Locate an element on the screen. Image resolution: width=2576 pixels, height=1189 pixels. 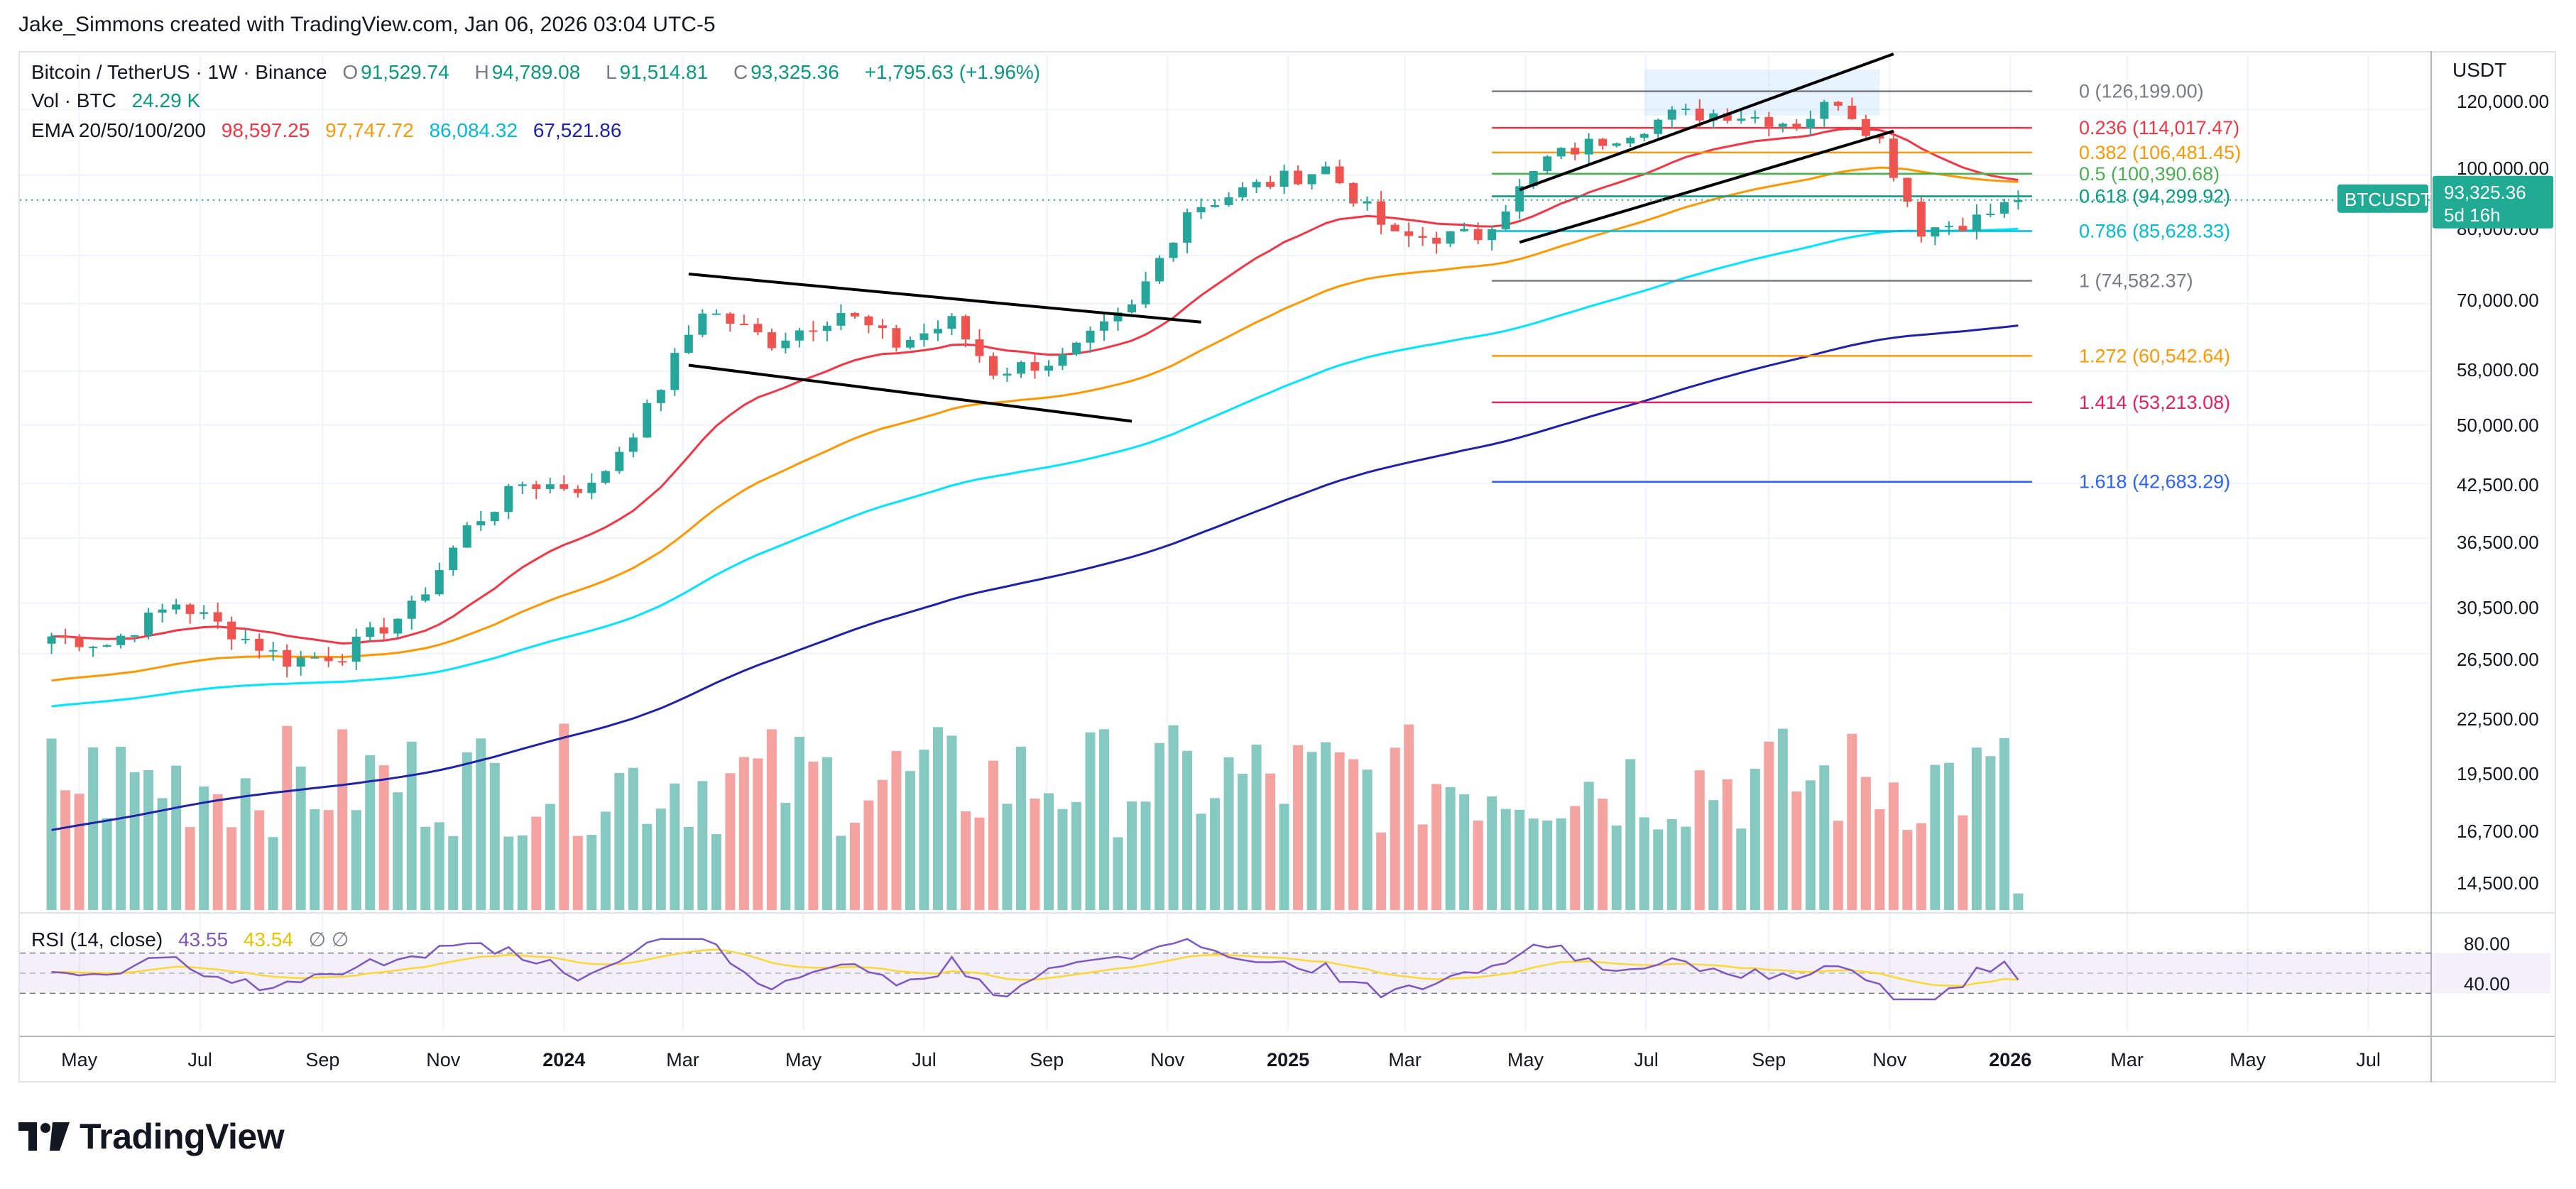
ema-label: EMA 20/50/100/200 is located at coordinates (118, 130).